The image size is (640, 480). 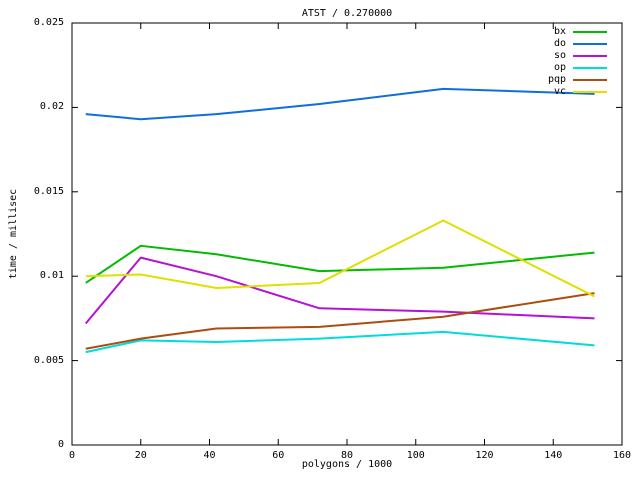 What do you see at coordinates (556, 79) in the screenshot?
I see `legend-label-pqp: pqp` at bounding box center [556, 79].